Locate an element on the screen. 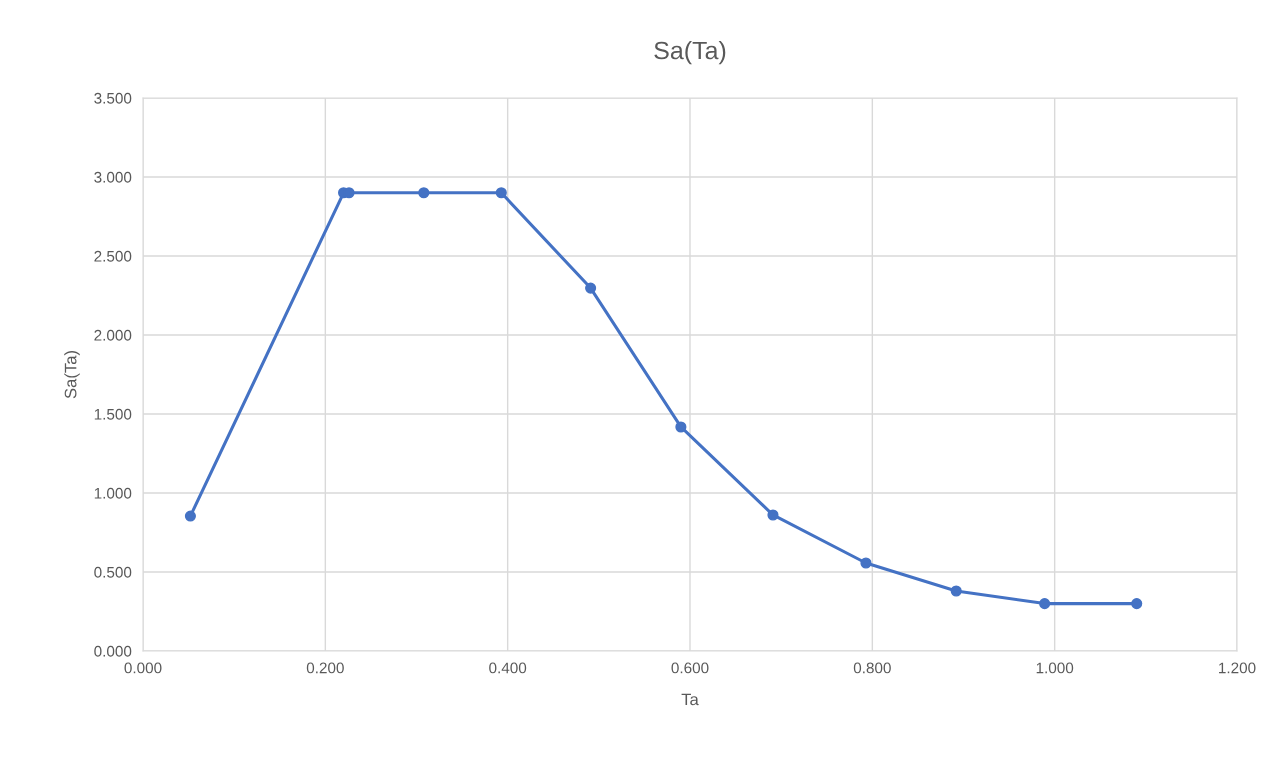  chart-title: Sa(Ta) is located at coordinates (690, 52).